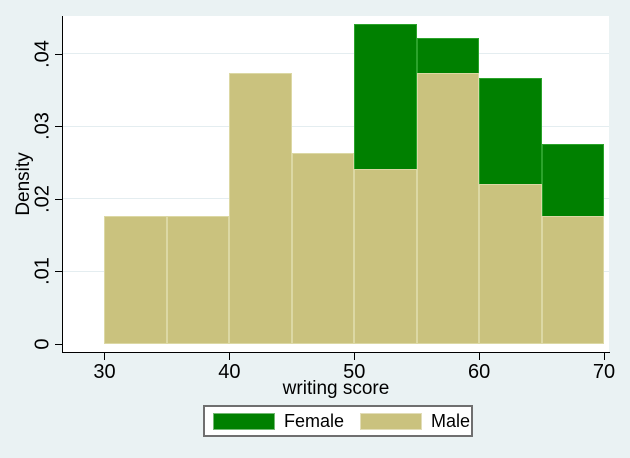 The height and width of the screenshot is (458, 630). What do you see at coordinates (479, 372) in the screenshot?
I see `x-tick-label: 60` at bounding box center [479, 372].